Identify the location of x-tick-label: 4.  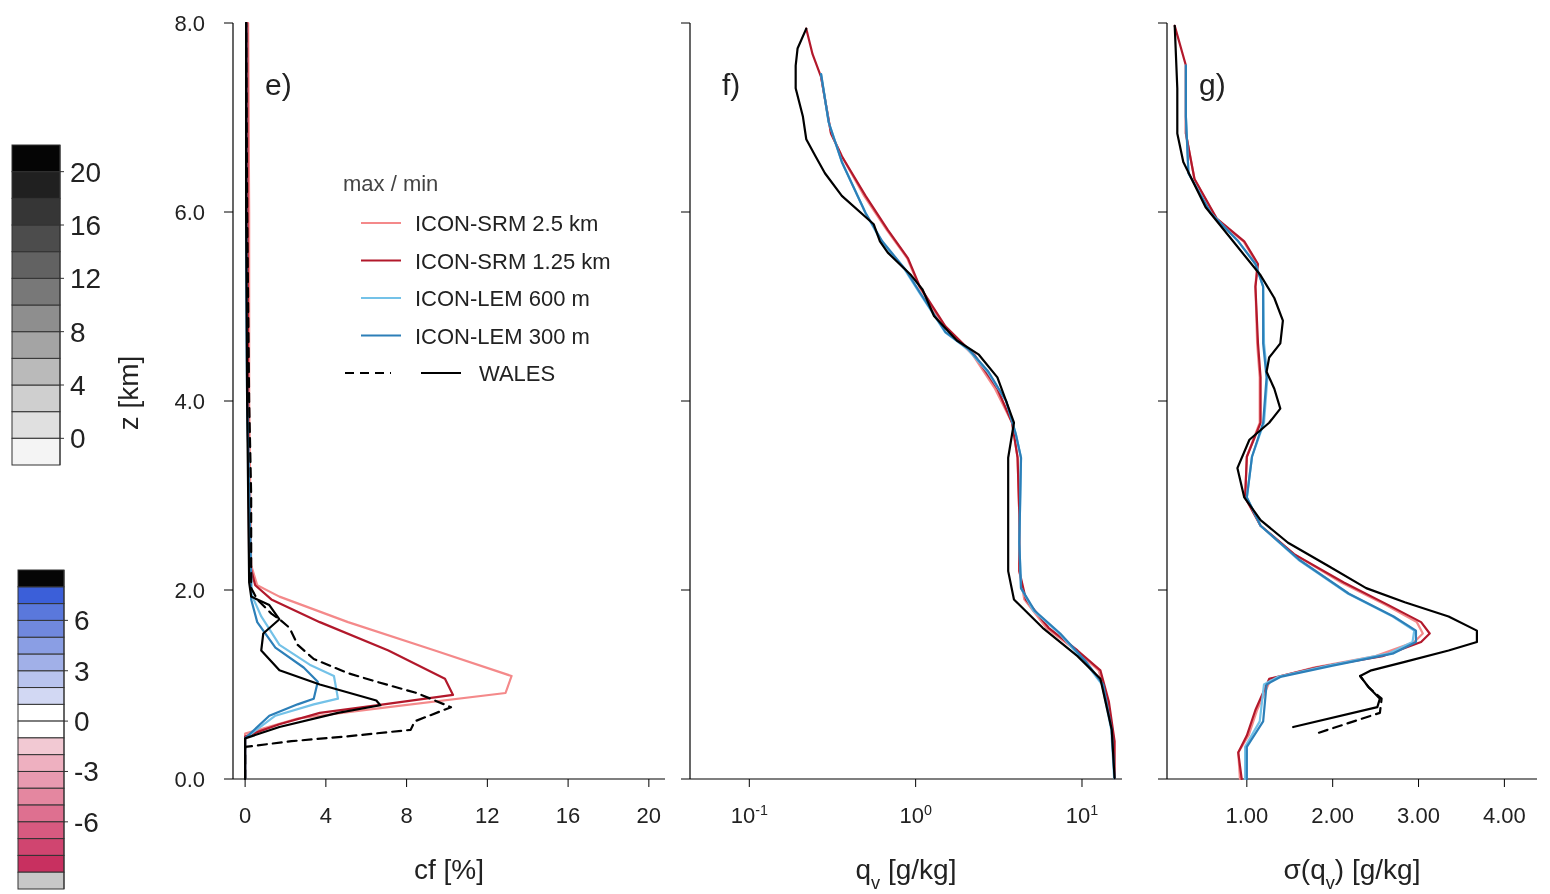
(325, 815).